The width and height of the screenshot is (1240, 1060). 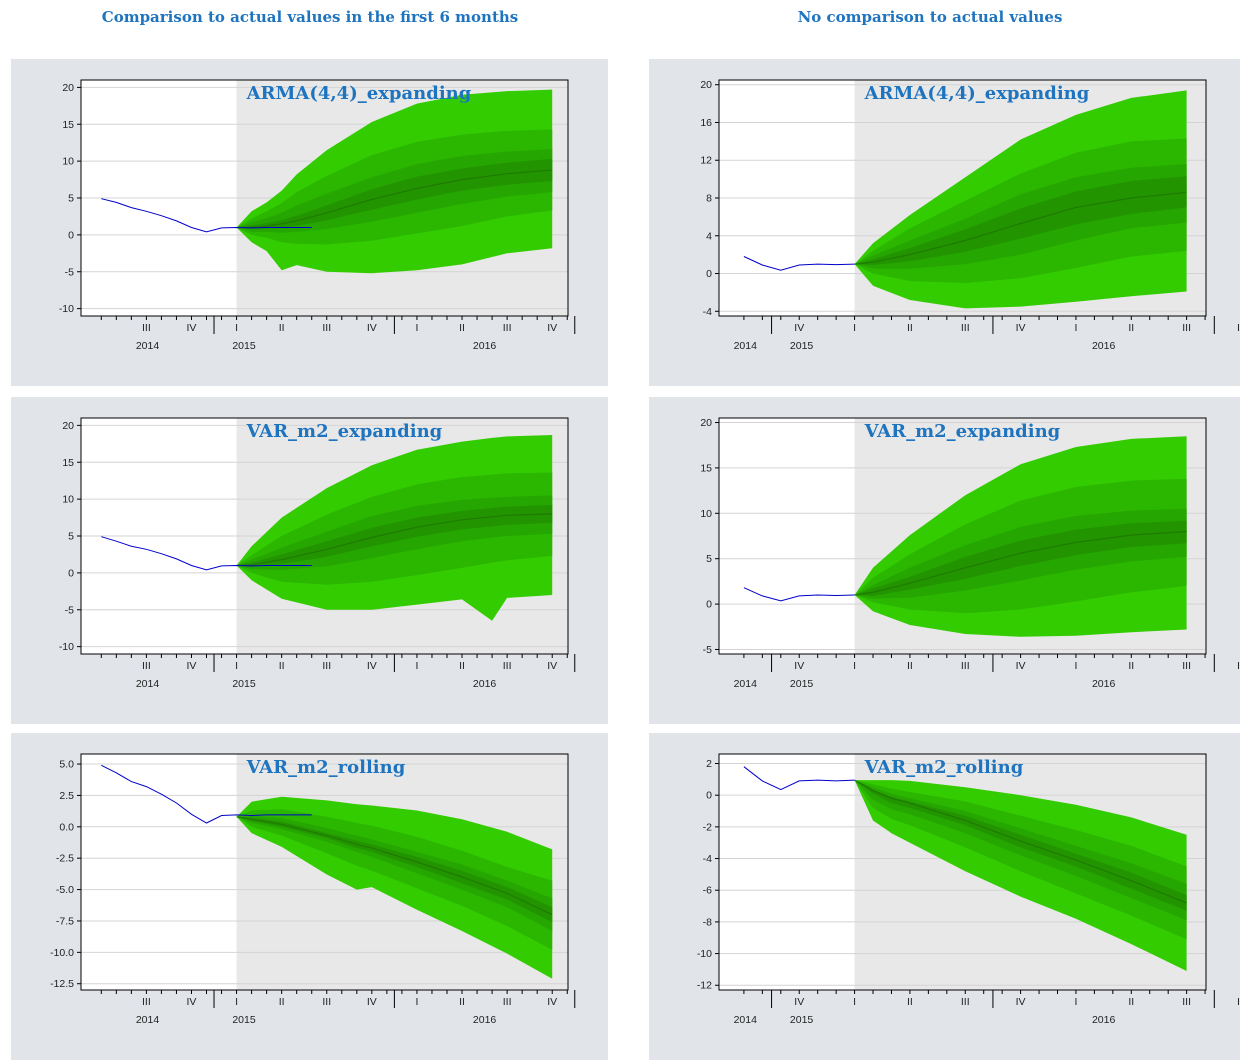 I want to click on plot-frame, so click(x=962, y=872).